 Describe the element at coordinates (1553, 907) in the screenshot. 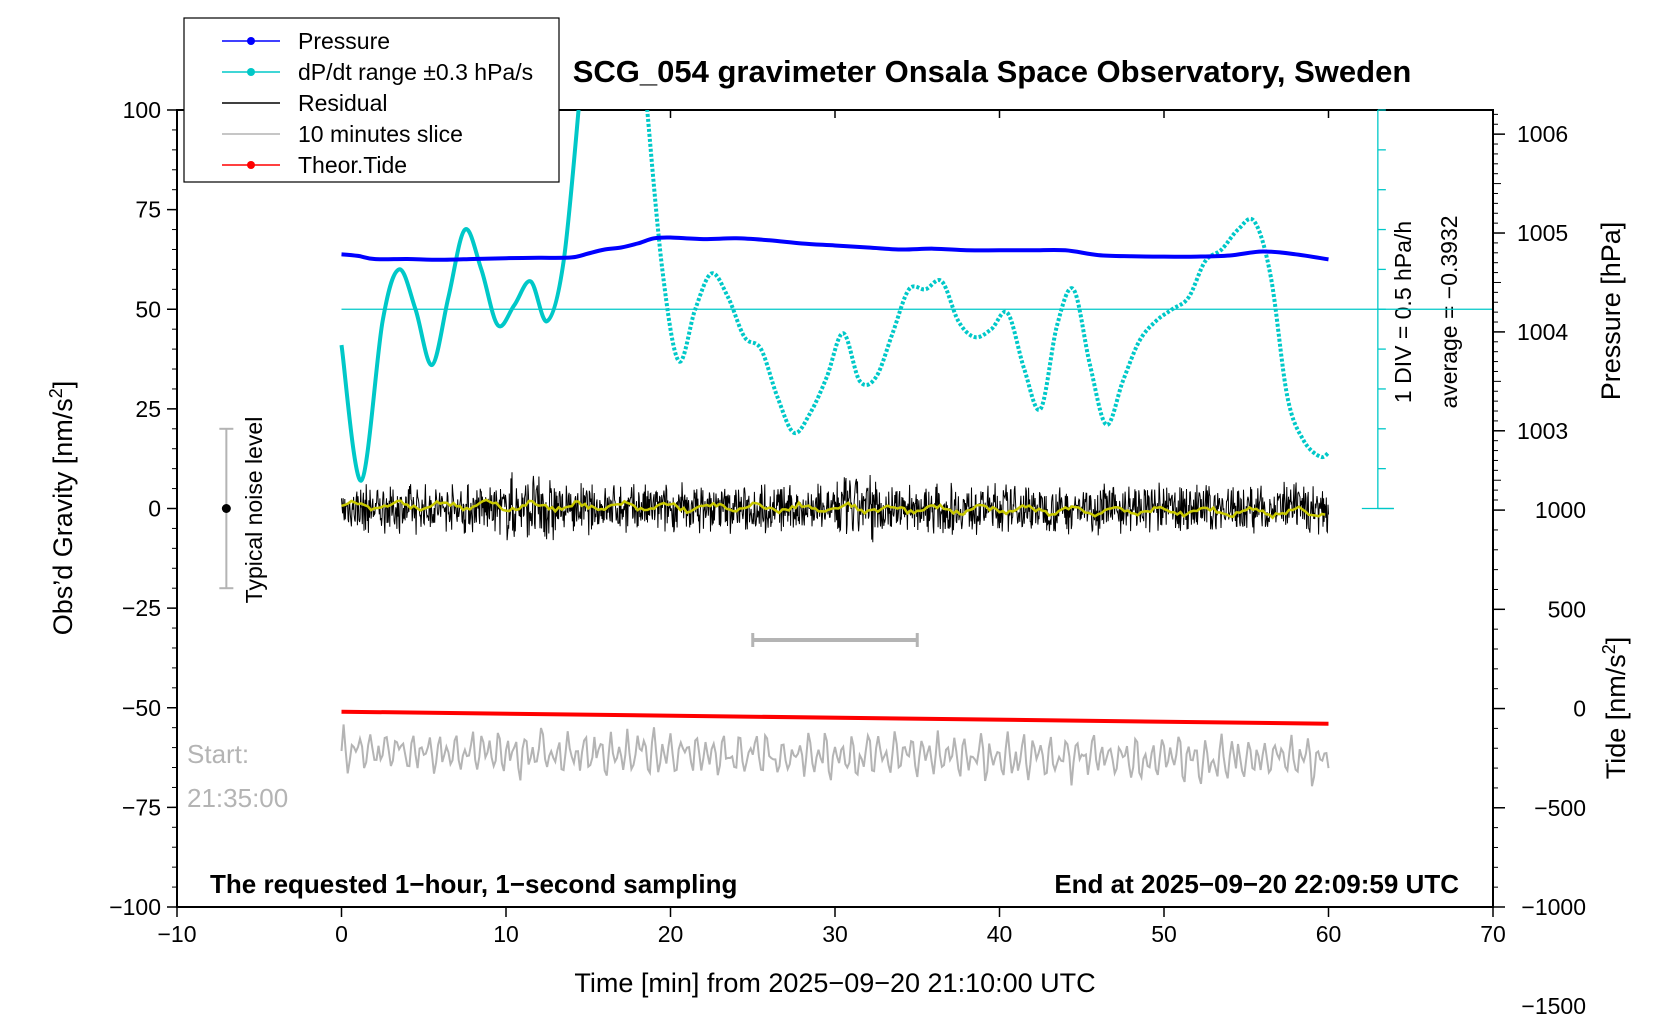

I see `tide-tick-label: −1000` at that location.